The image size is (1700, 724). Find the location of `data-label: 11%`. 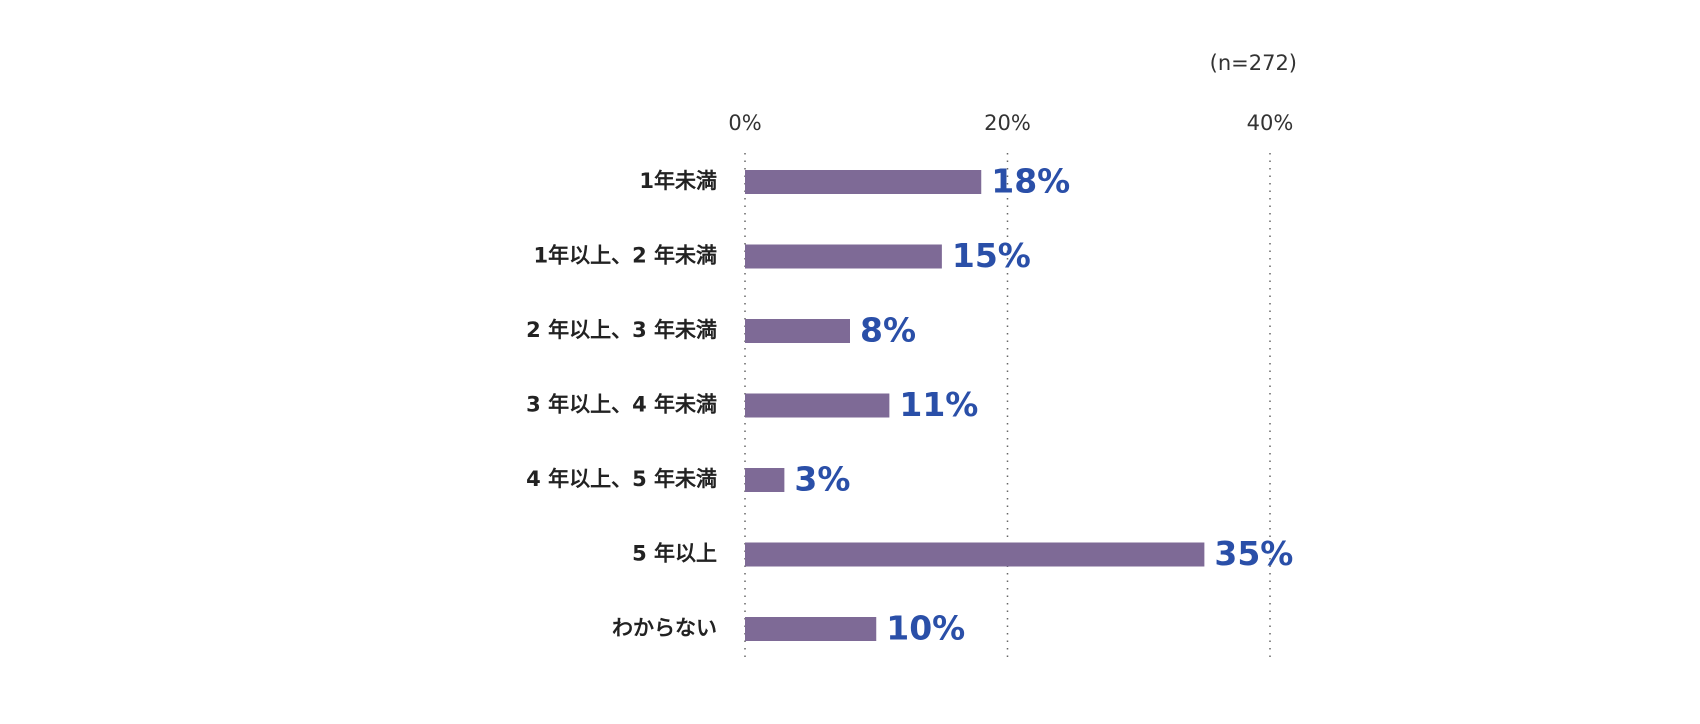

data-label: 11% is located at coordinates (938, 404).